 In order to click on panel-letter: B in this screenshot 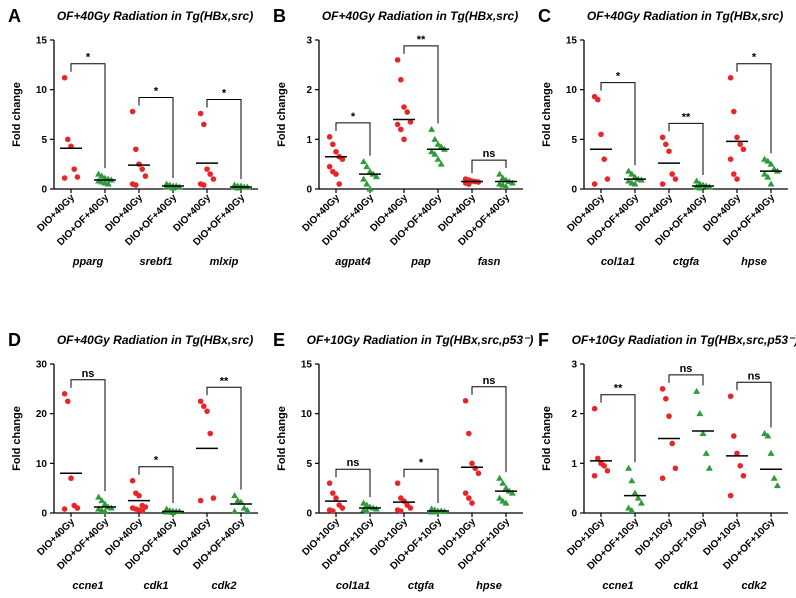, I will do `click(279, 16)`.